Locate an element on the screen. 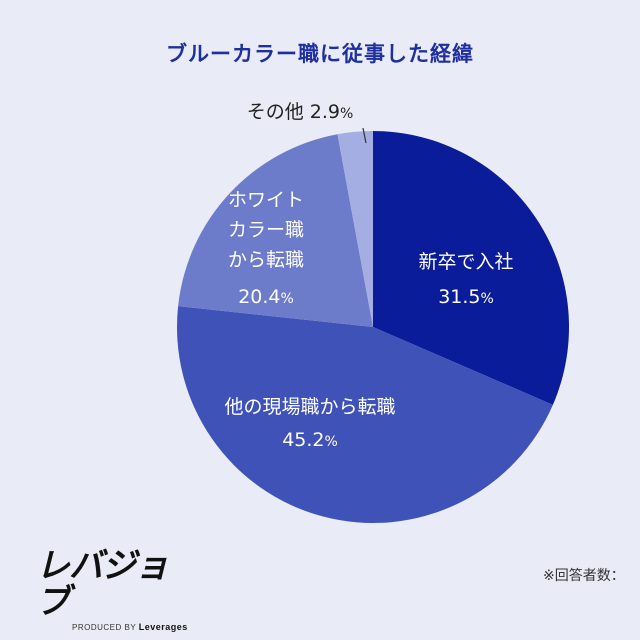 This screenshot has width=640, height=640. slice-value-0: 31.5% is located at coordinates (466, 297).